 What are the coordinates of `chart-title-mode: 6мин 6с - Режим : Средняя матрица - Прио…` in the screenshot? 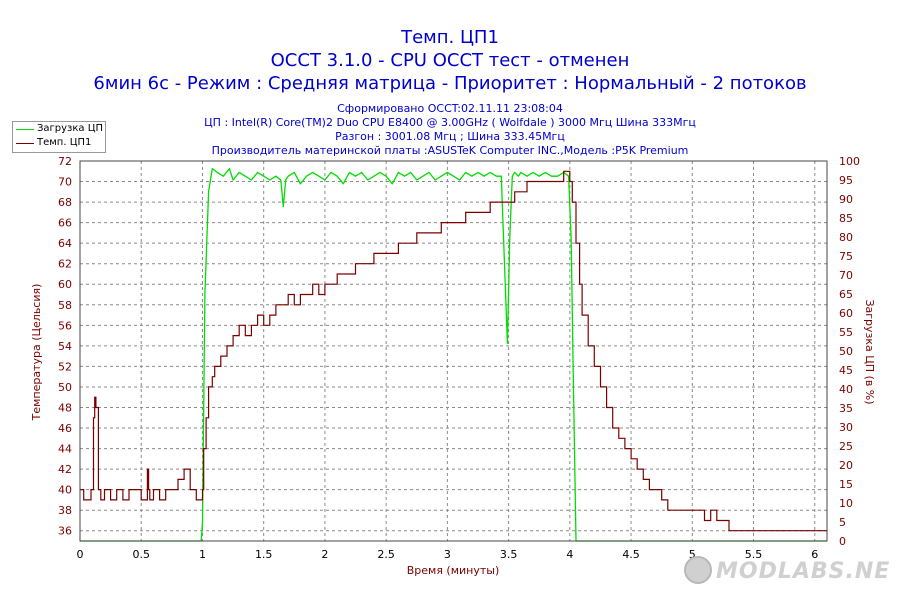 It's located at (450, 83).